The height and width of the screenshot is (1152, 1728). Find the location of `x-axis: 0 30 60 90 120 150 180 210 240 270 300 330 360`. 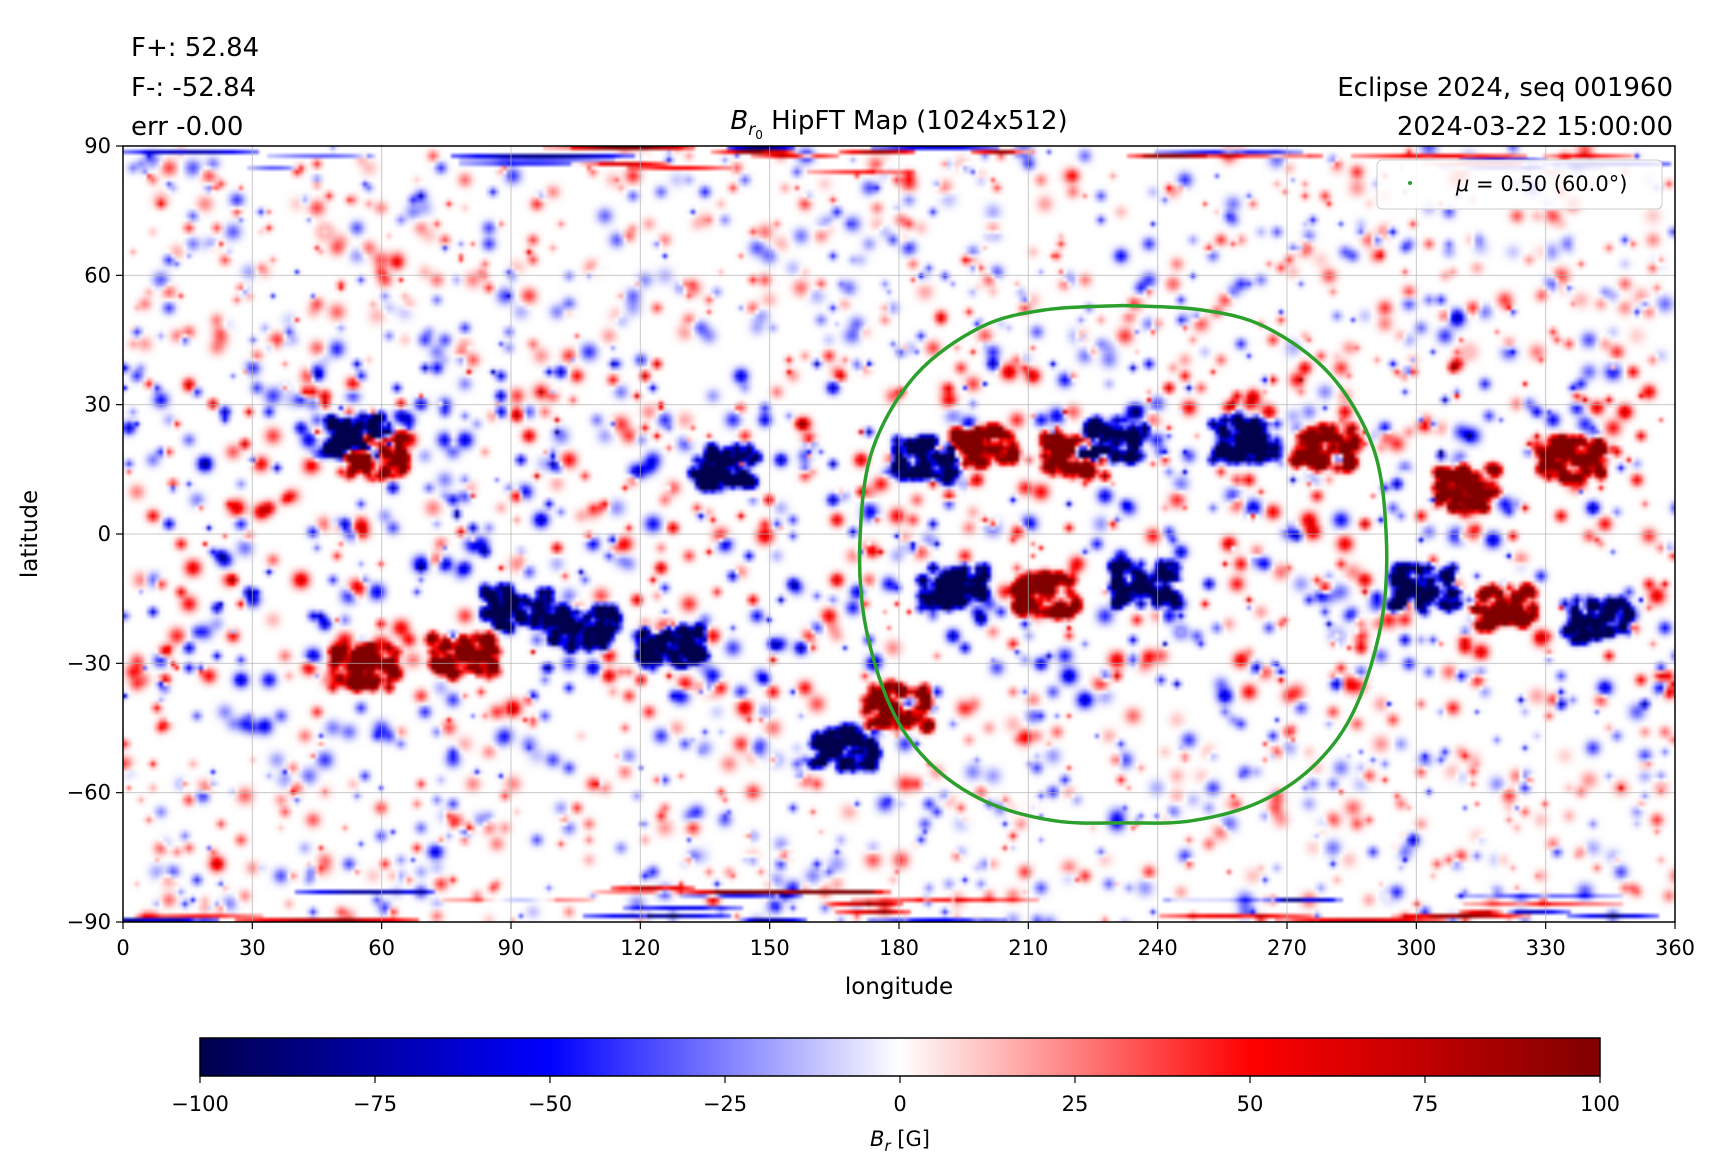

x-axis: 0 30 60 90 120 150 180 210 240 270 300 330 360 is located at coordinates (905, 941).